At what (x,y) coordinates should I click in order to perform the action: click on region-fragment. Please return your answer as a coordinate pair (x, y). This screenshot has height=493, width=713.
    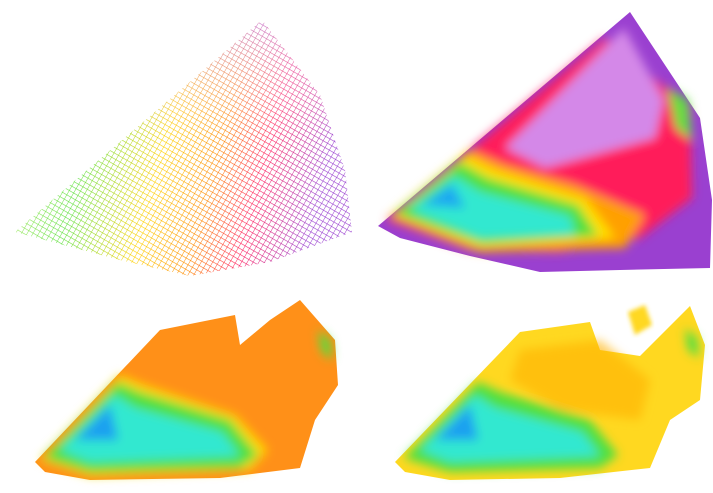
    Looking at the image, I should click on (640, 320).